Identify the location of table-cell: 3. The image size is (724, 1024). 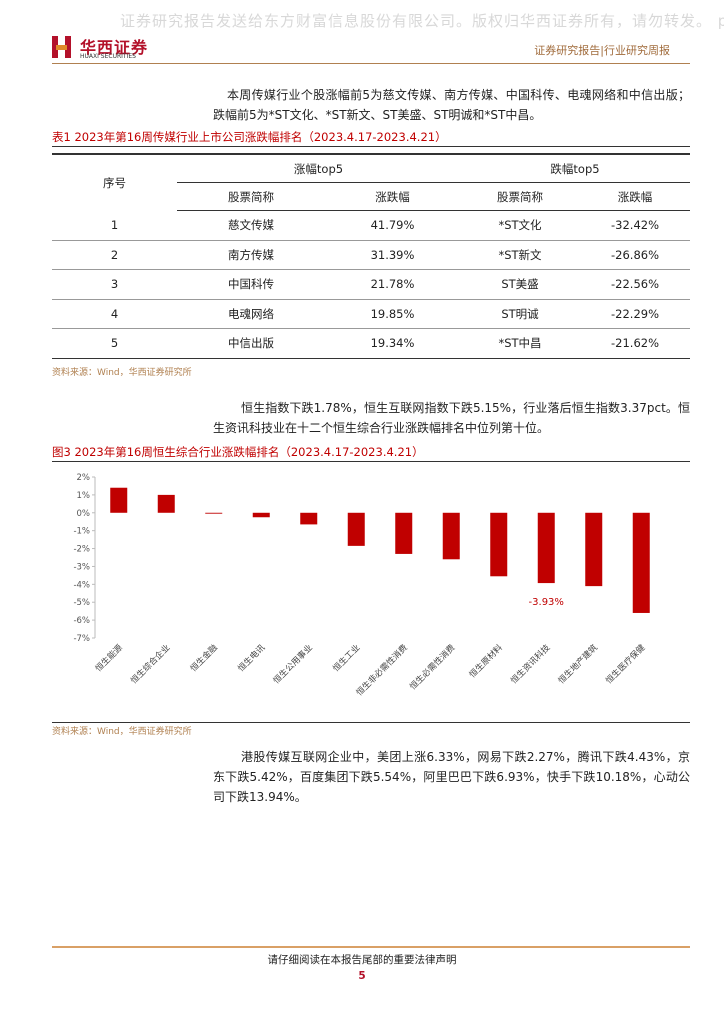
(114, 284).